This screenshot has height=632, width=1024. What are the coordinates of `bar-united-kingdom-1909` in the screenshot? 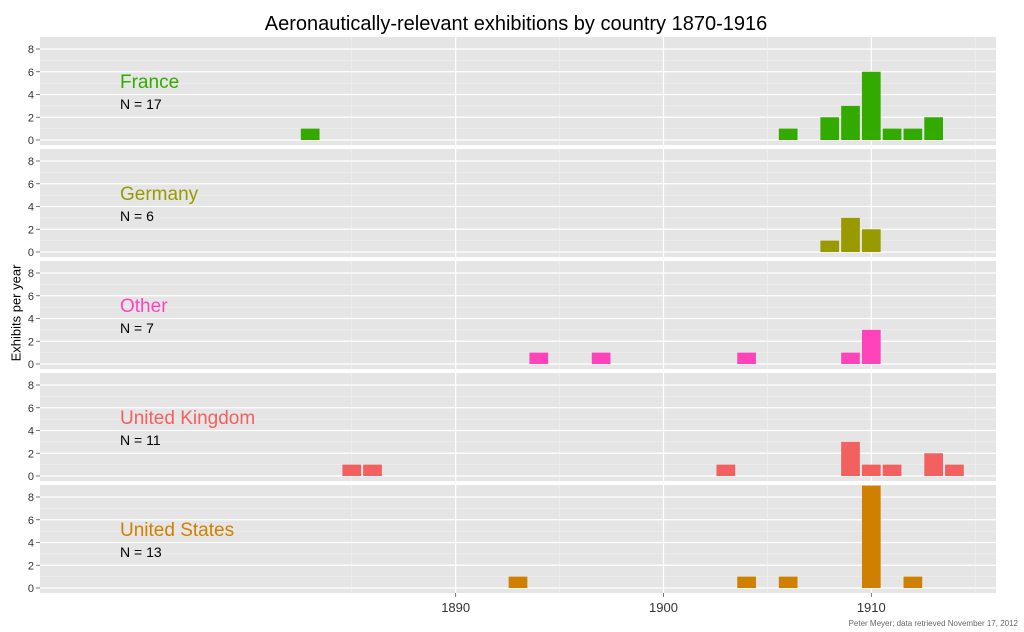 It's located at (850, 458).